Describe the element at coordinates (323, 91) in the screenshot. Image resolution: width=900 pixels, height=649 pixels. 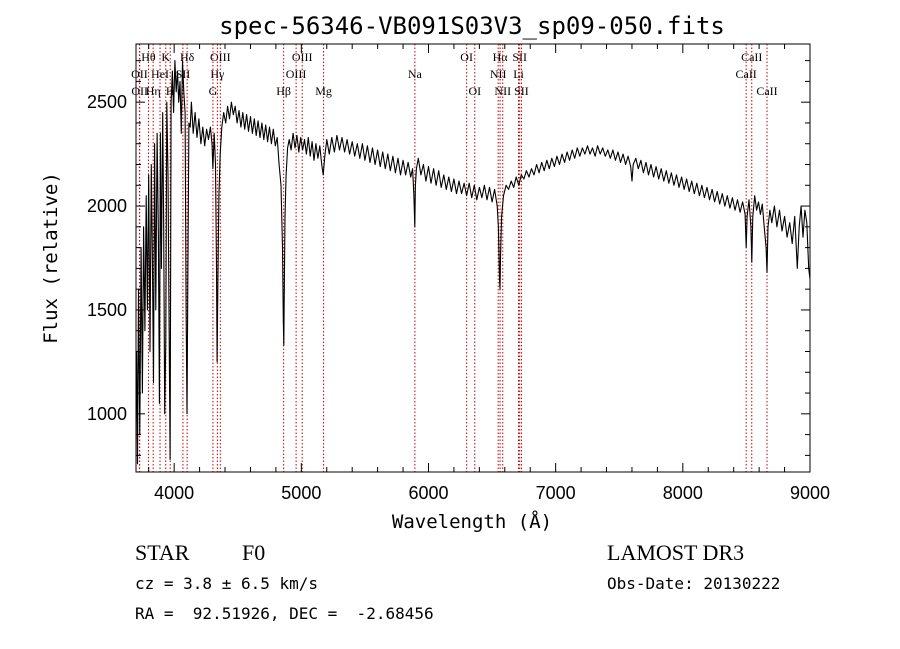
I see `spectral-line-label: Mg` at that location.